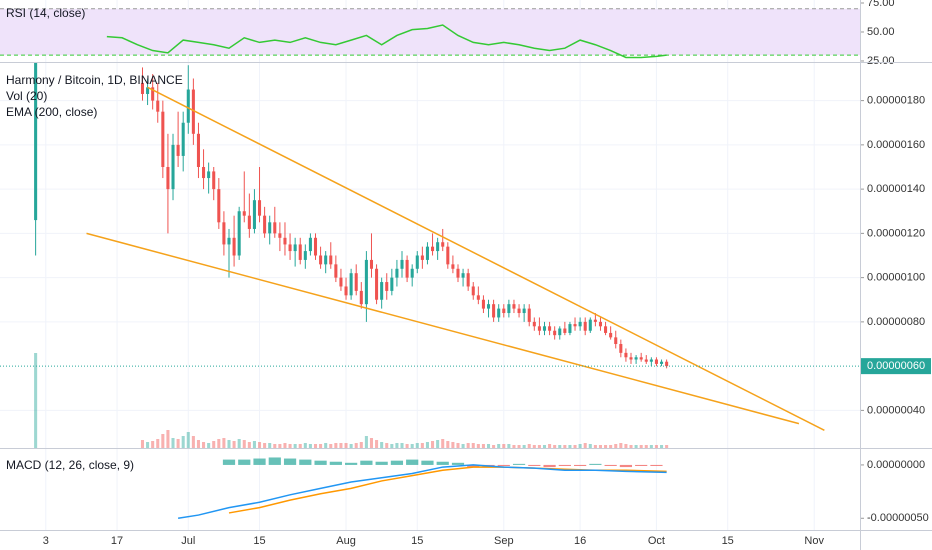  Describe the element at coordinates (896, 233) in the screenshot. I see `y-tick-label: 0.00000120` at that location.